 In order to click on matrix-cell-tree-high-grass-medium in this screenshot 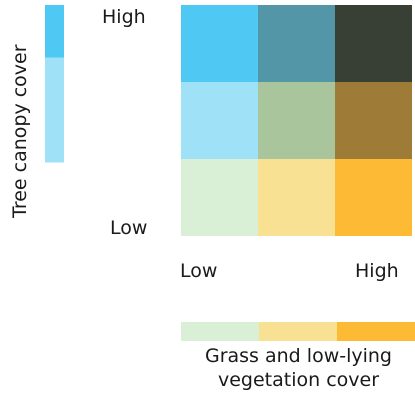, I will do `click(296, 43)`.